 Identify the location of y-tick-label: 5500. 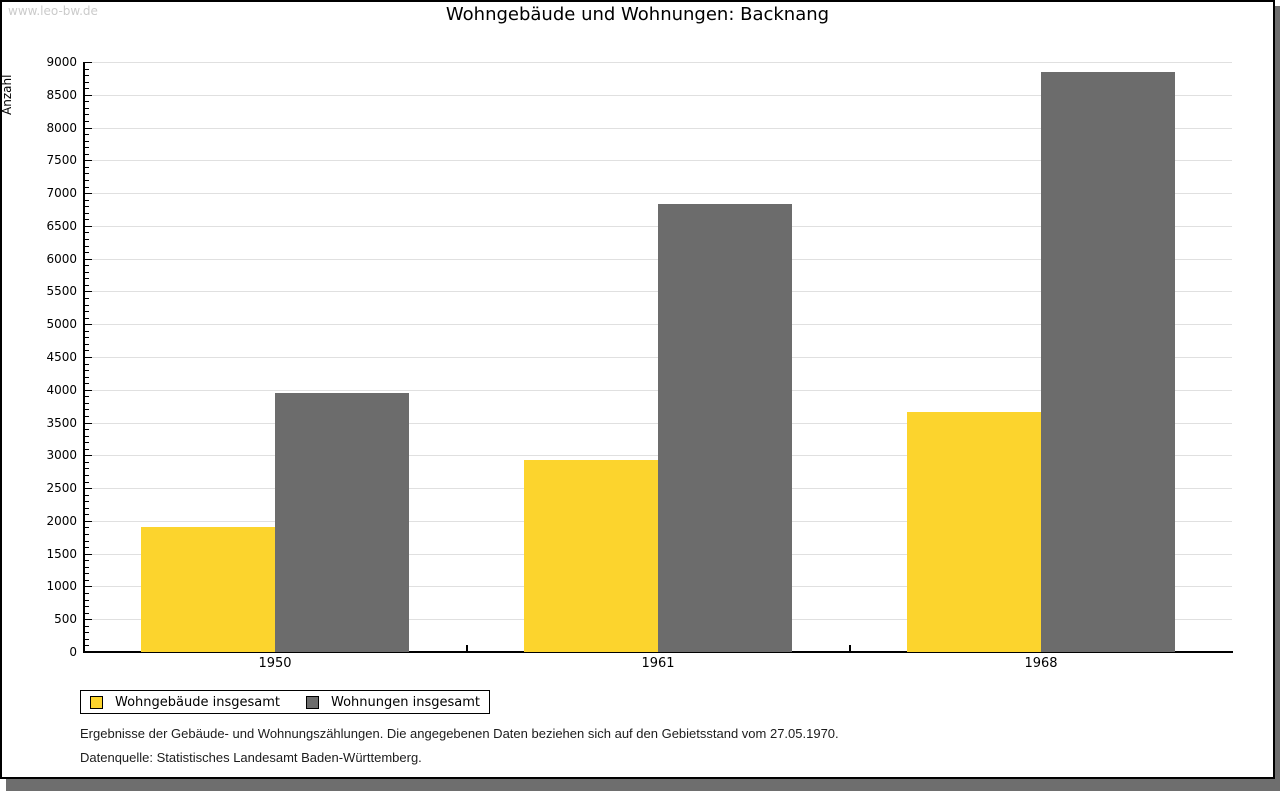
(61, 291).